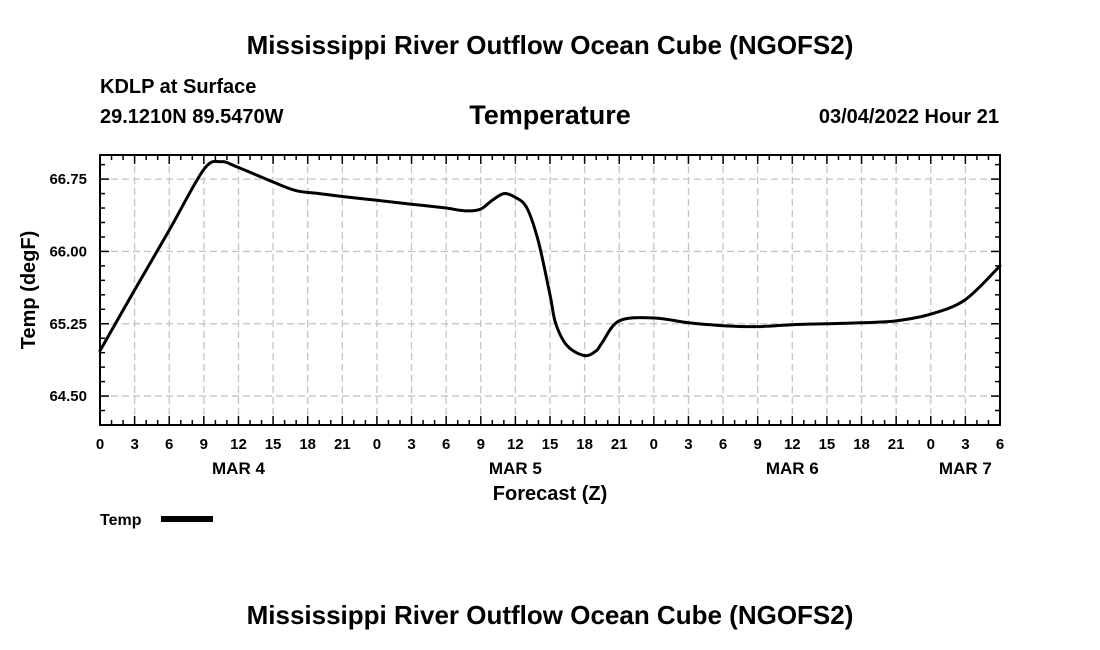  What do you see at coordinates (238, 468) in the screenshot?
I see `date-label: MAR 4` at bounding box center [238, 468].